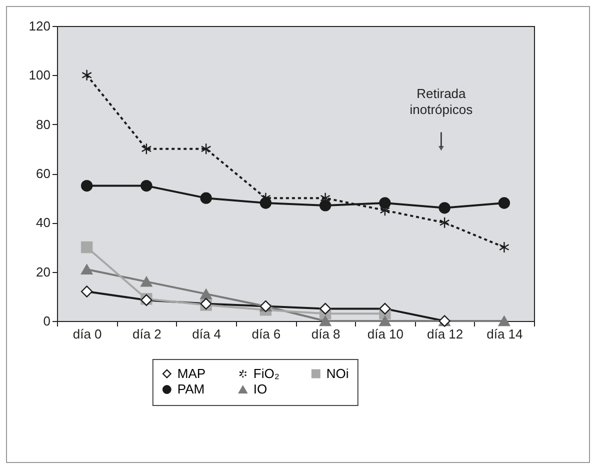  What do you see at coordinates (442, 101) in the screenshot?
I see `annotation: Retirada inotrópicos` at bounding box center [442, 101].